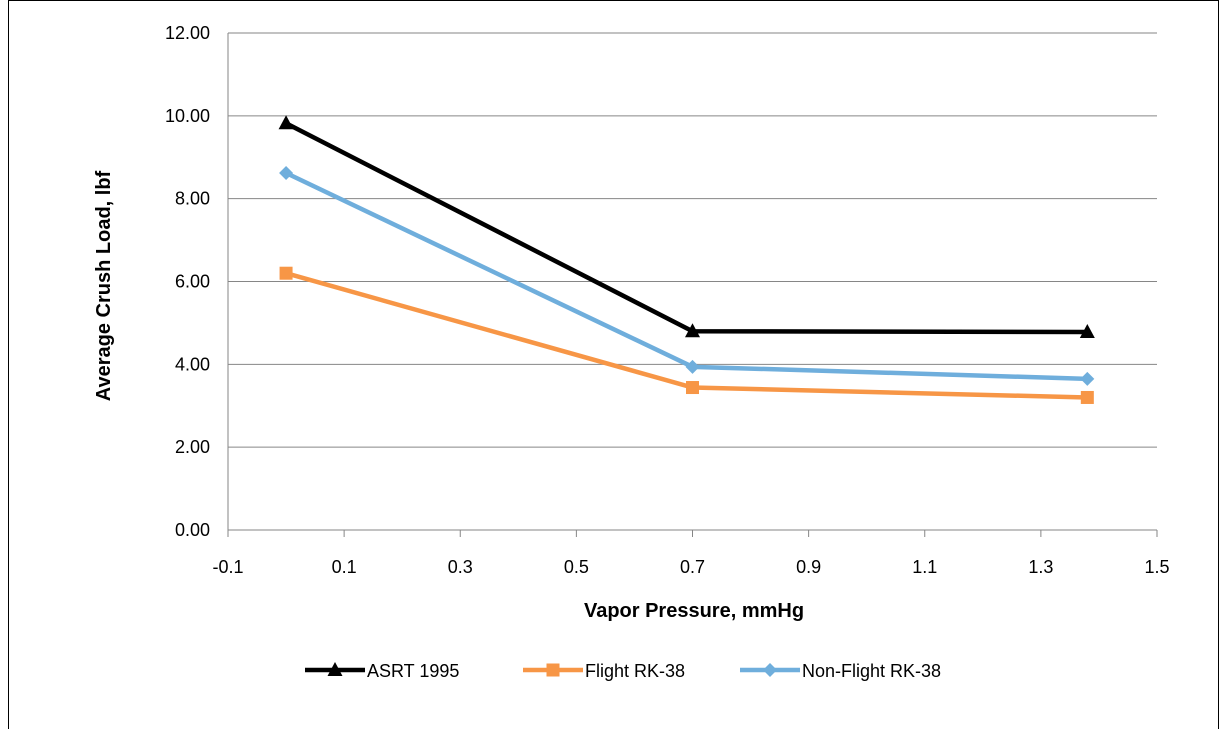 The height and width of the screenshot is (729, 1228). I want to click on x-tick-label: 0.9, so click(808, 567).